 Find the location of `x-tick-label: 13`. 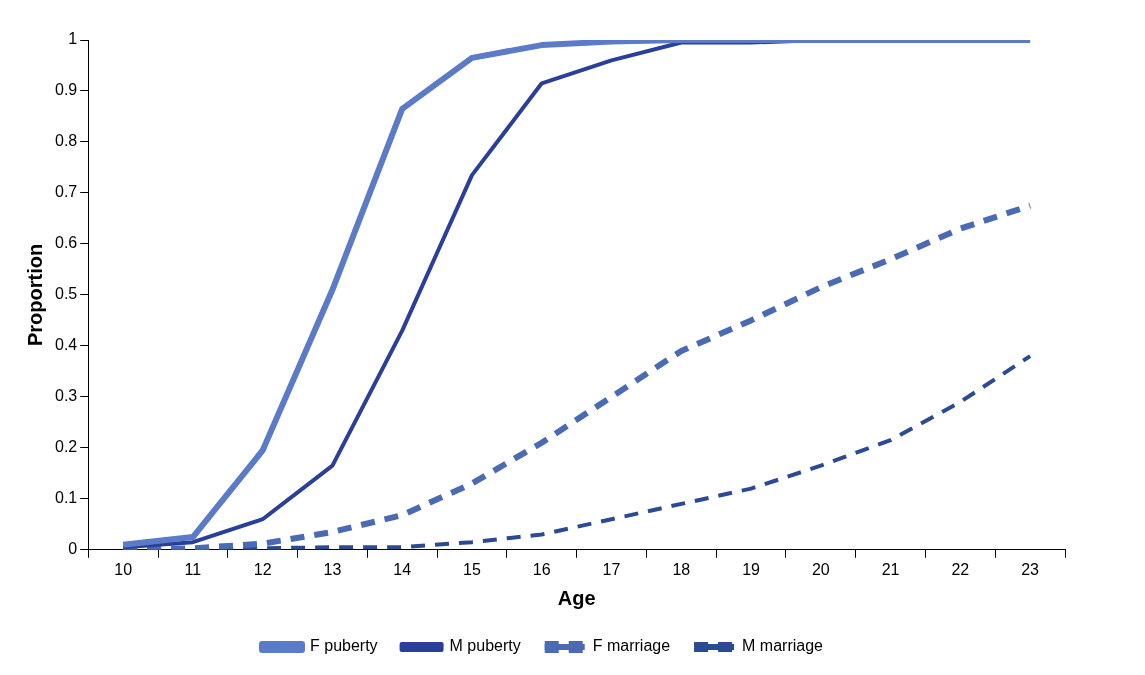

x-tick-label: 13 is located at coordinates (332, 569).